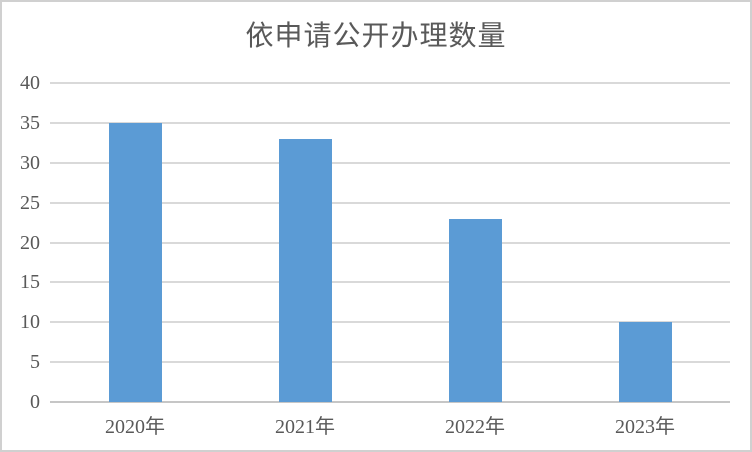 The width and height of the screenshot is (752, 452). Describe the element at coordinates (30, 282) in the screenshot. I see `y-tick-label: 15` at that location.